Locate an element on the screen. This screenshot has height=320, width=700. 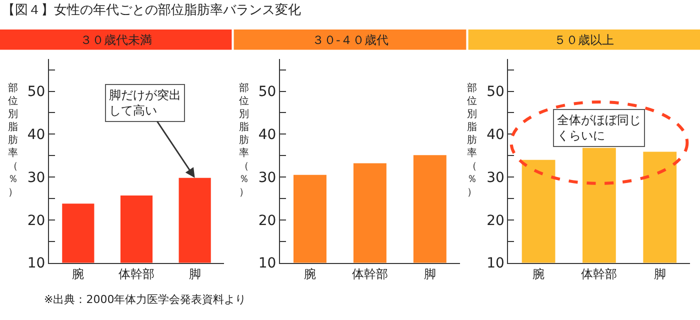
text: ※出典：2000年体力医学会発表資料より is located at coordinates (145, 299).